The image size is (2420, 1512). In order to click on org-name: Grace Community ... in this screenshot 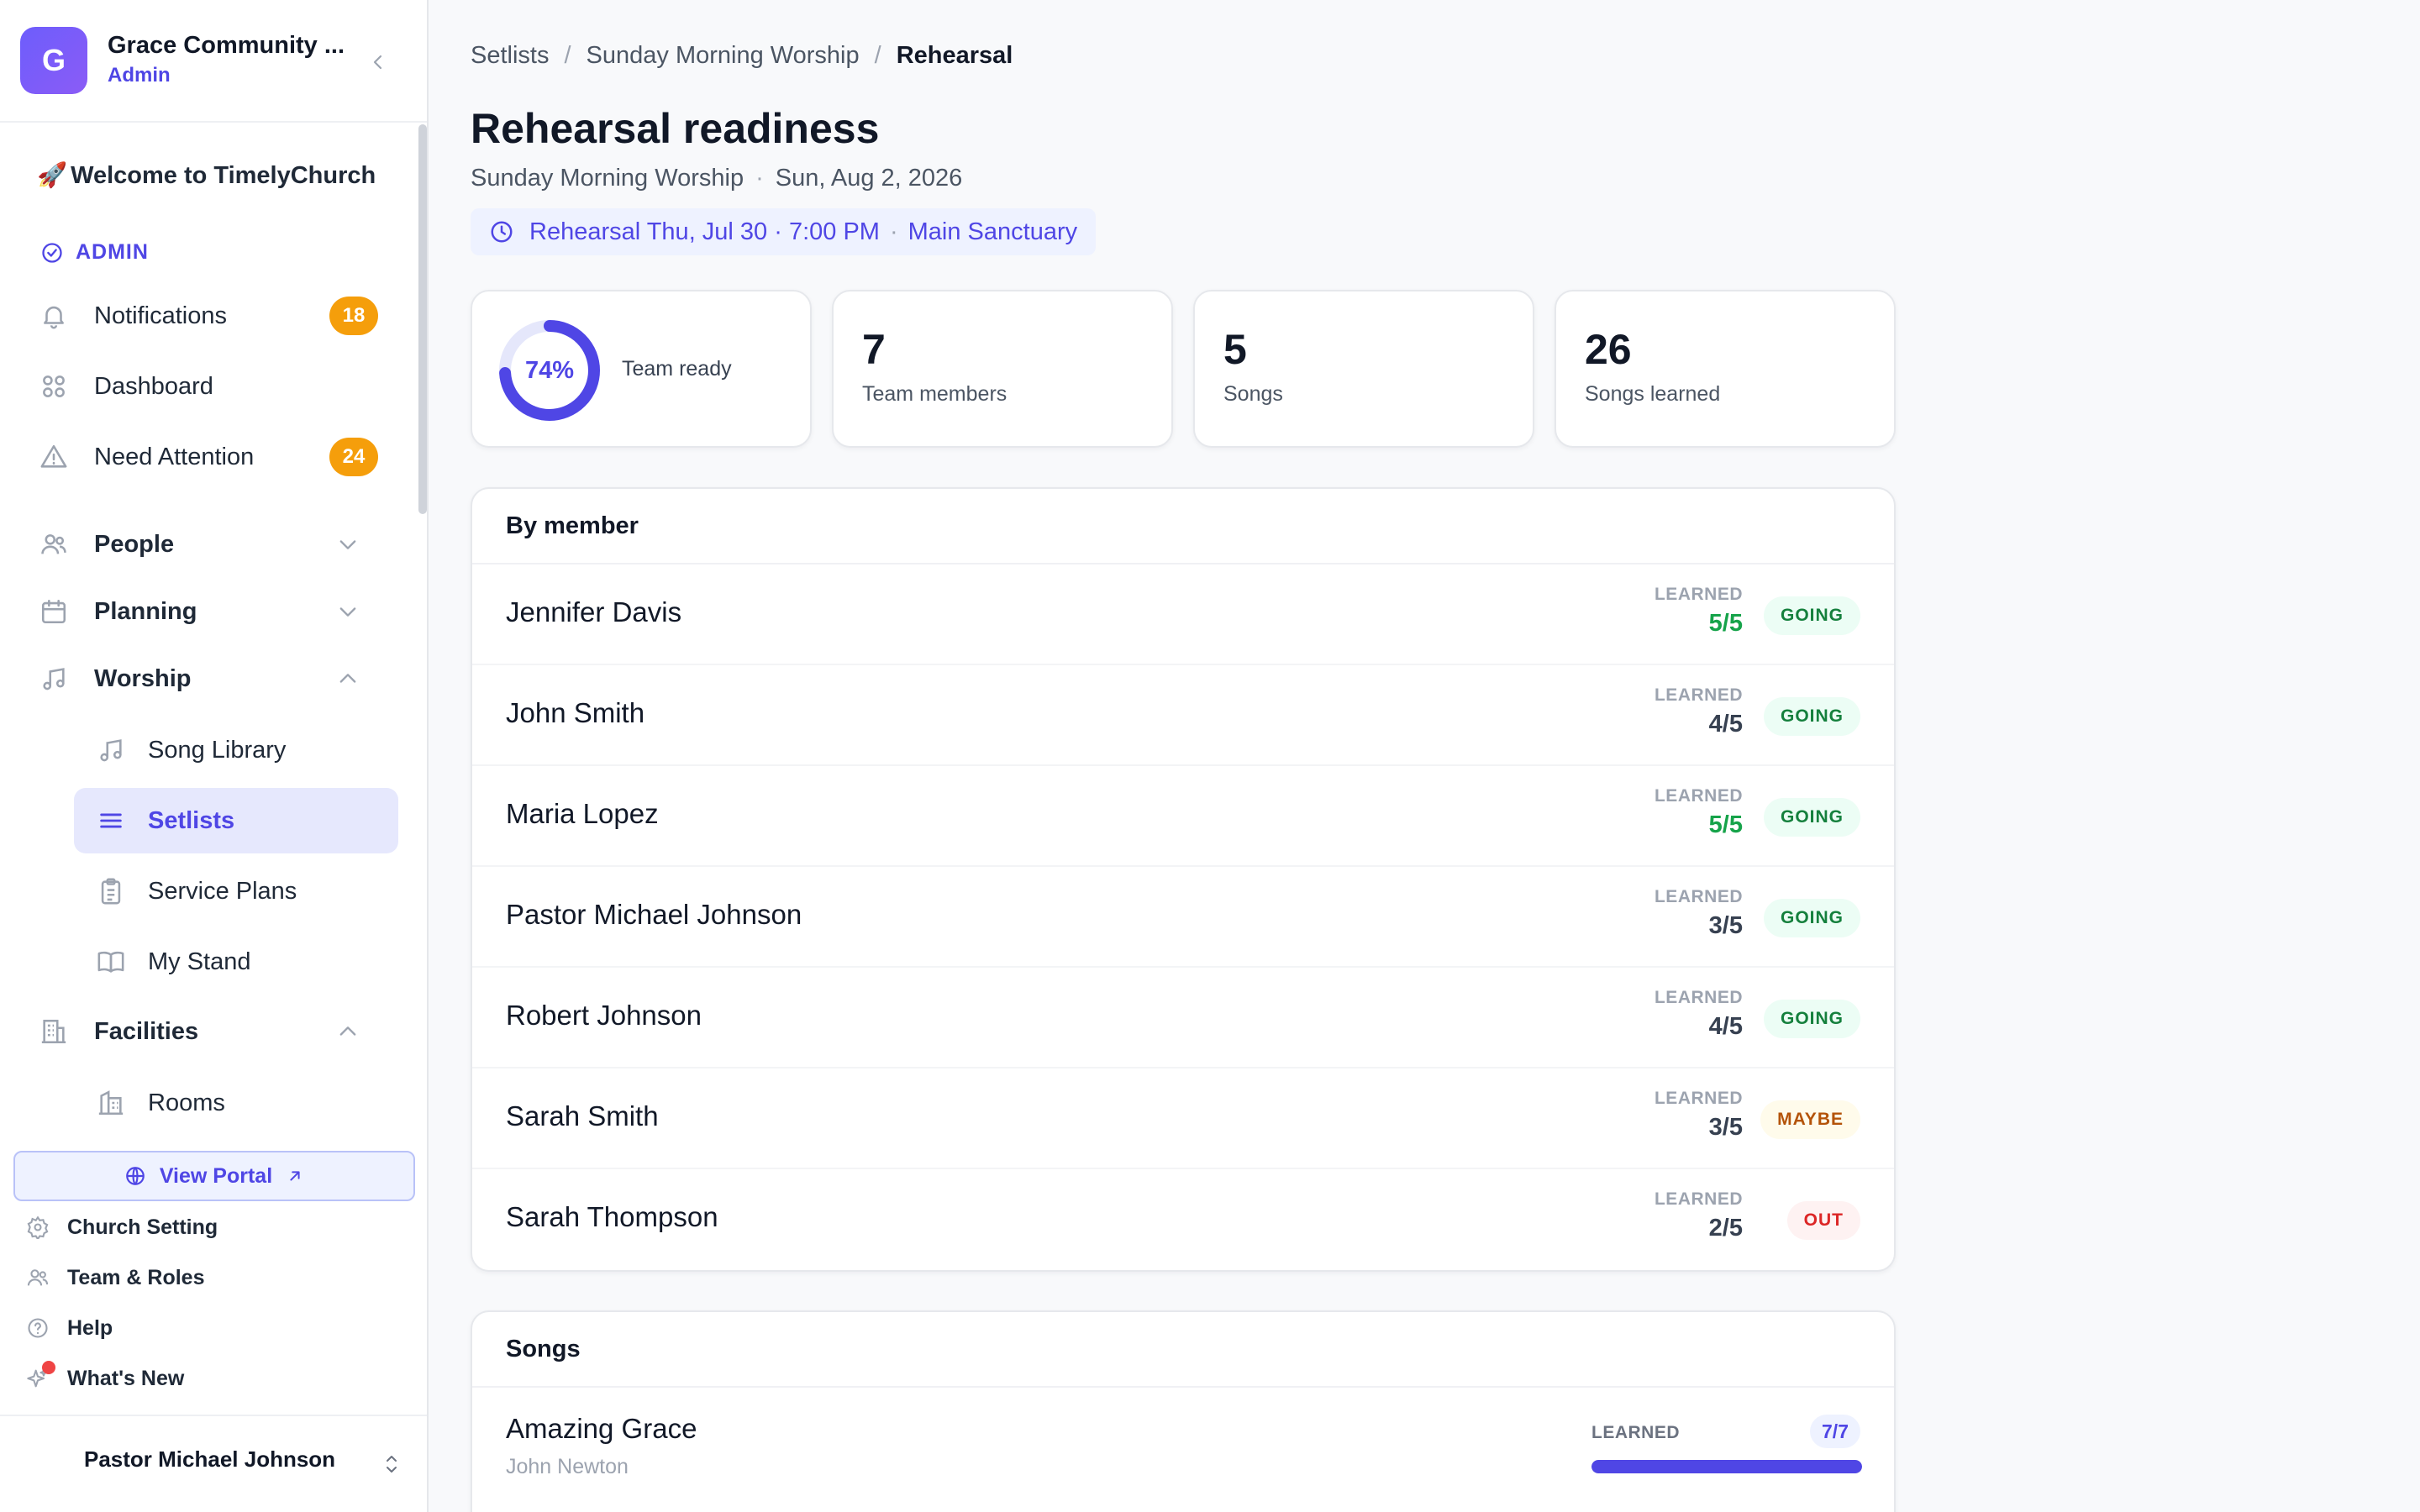, I will do `click(226, 45)`.